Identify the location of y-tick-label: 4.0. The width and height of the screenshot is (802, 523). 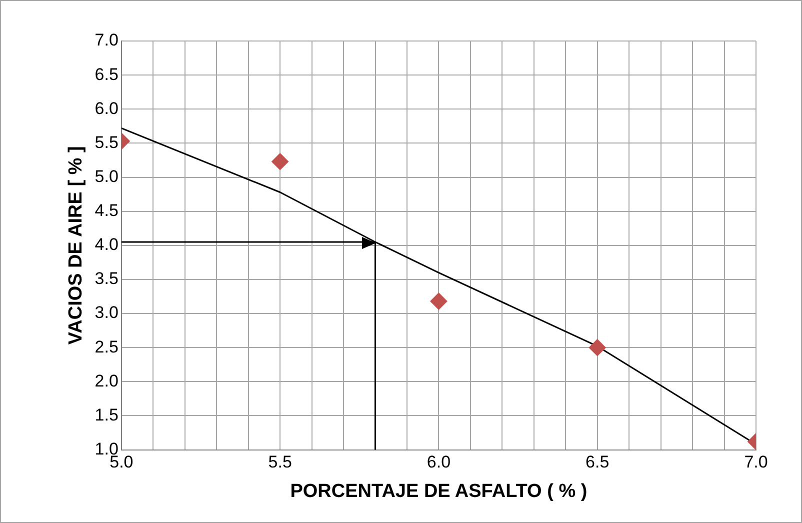
(106, 244).